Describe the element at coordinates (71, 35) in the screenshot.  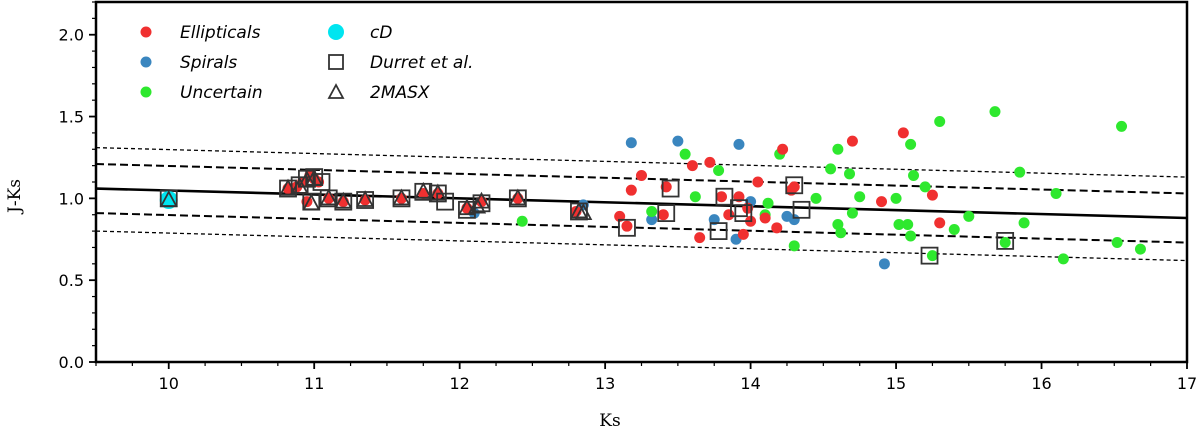
I see `y-tick-label: 2.0` at that location.